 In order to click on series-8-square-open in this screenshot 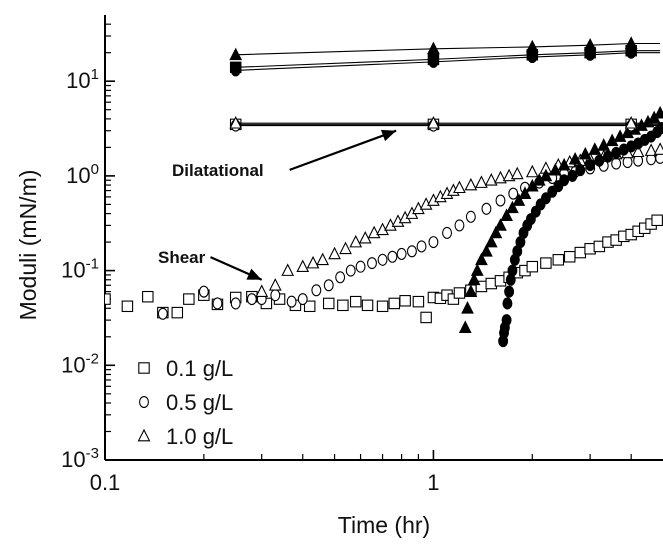, I will do `click(445, 124)`.